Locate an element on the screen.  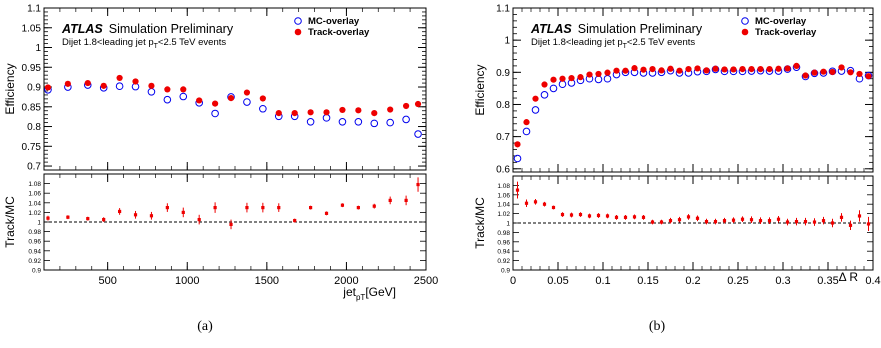
x-tick-label: 0.15 is located at coordinates (647, 281).